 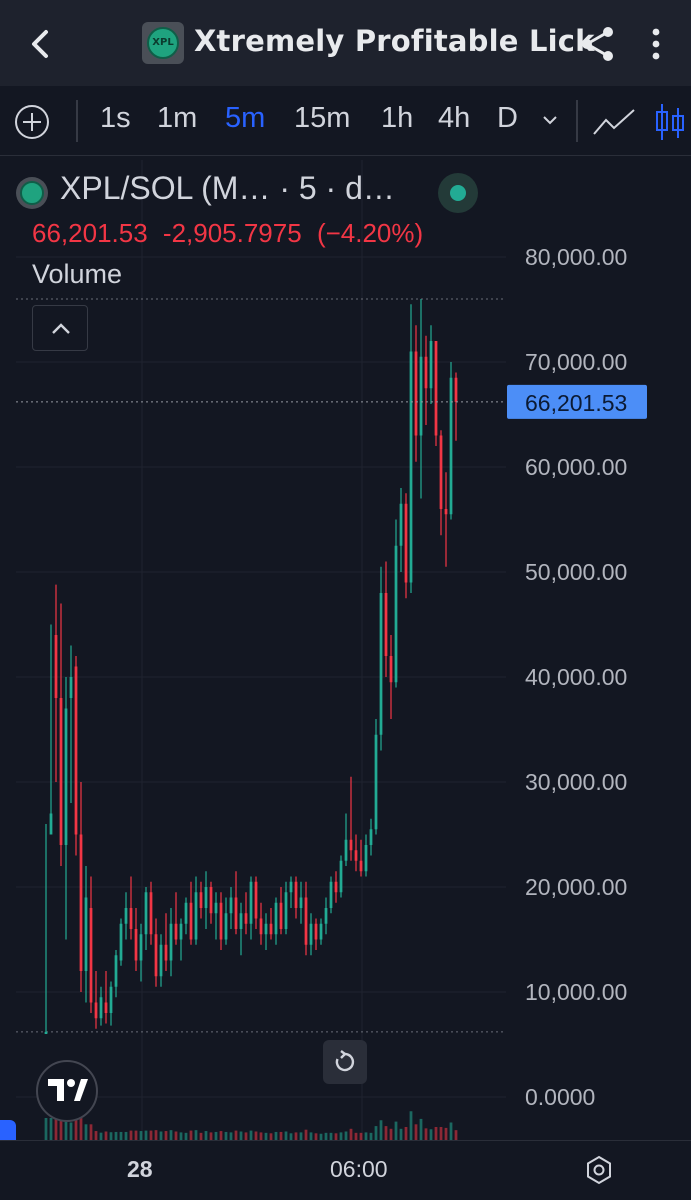 What do you see at coordinates (39, 44) in the screenshot?
I see `back-chevron-icon` at bounding box center [39, 44].